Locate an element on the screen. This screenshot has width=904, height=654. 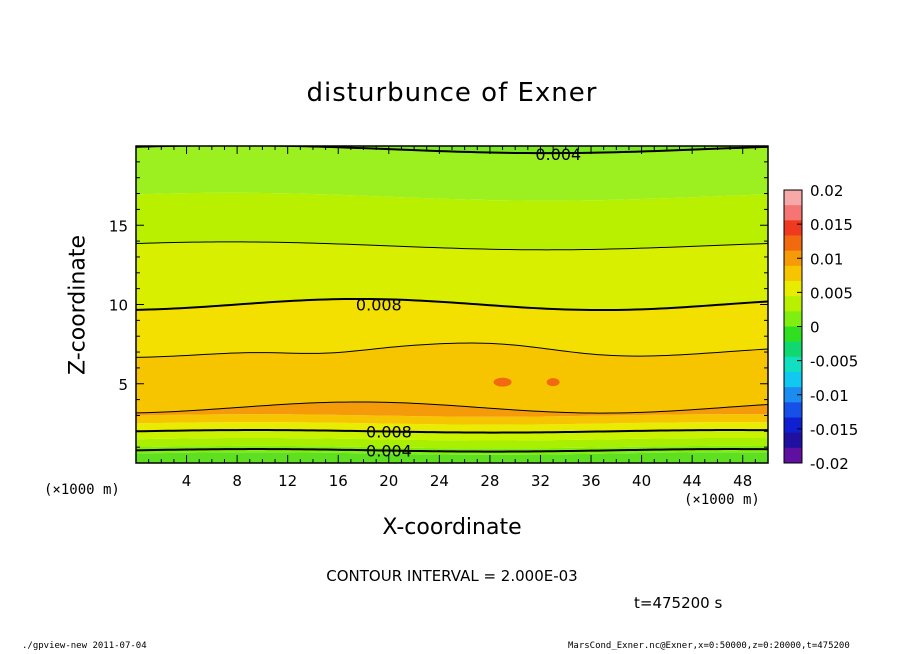
x-tick-label: 16 is located at coordinates (338, 481).